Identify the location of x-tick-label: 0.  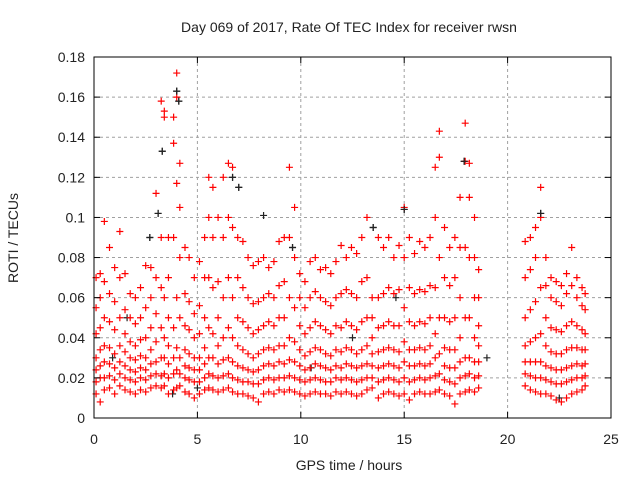
(94, 439).